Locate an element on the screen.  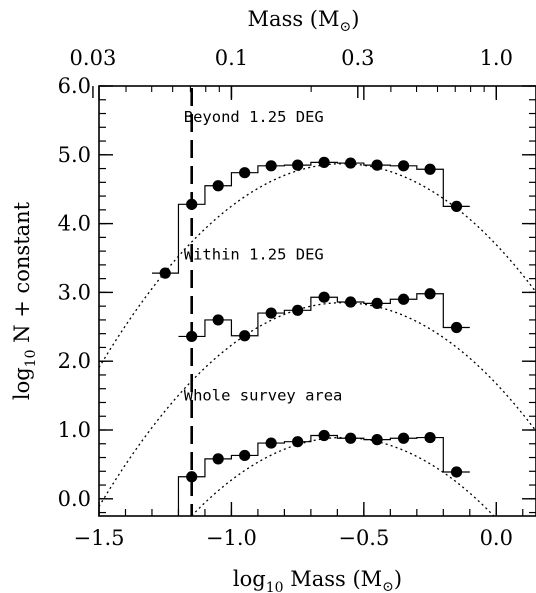
fit-curve is located at coordinates (343, 476).